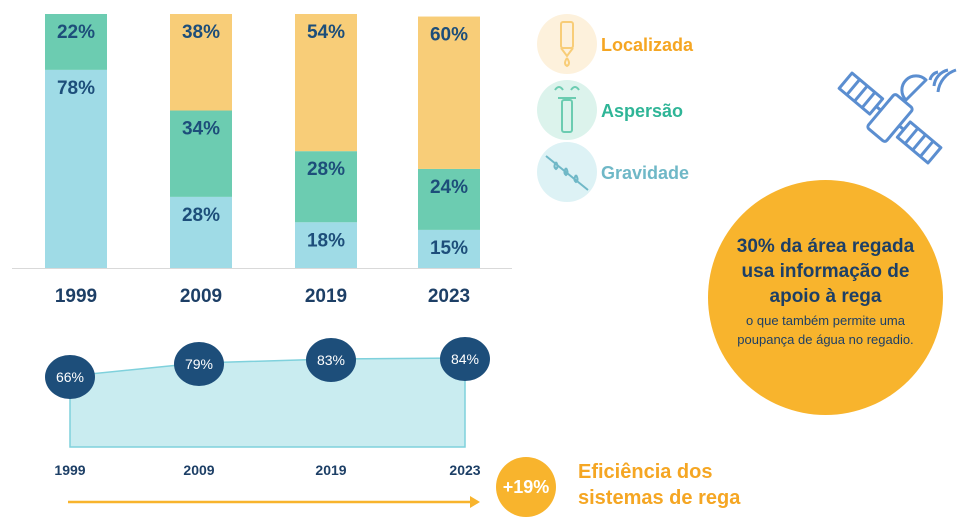  Describe the element at coordinates (201, 62) in the screenshot. I see `bar-localizada-2009` at that location.